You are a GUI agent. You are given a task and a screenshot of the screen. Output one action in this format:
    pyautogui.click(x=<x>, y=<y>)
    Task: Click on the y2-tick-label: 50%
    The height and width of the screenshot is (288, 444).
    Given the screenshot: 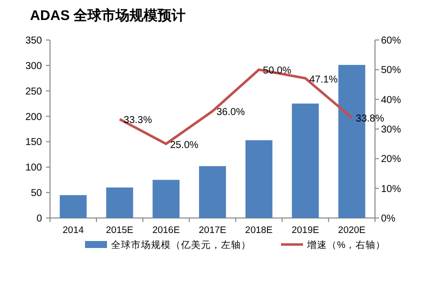 What is the action you would take?
    pyautogui.click(x=391, y=70)
    